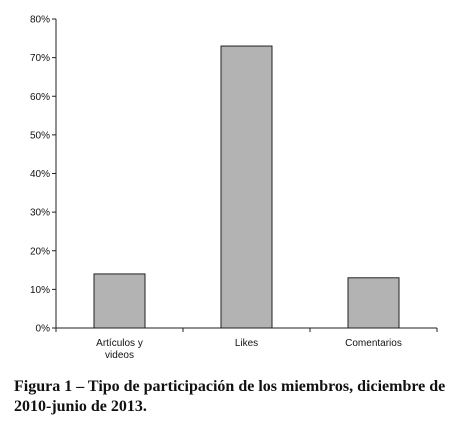  What do you see at coordinates (43, 329) in the screenshot?
I see `y-tick-label: 0%` at bounding box center [43, 329].